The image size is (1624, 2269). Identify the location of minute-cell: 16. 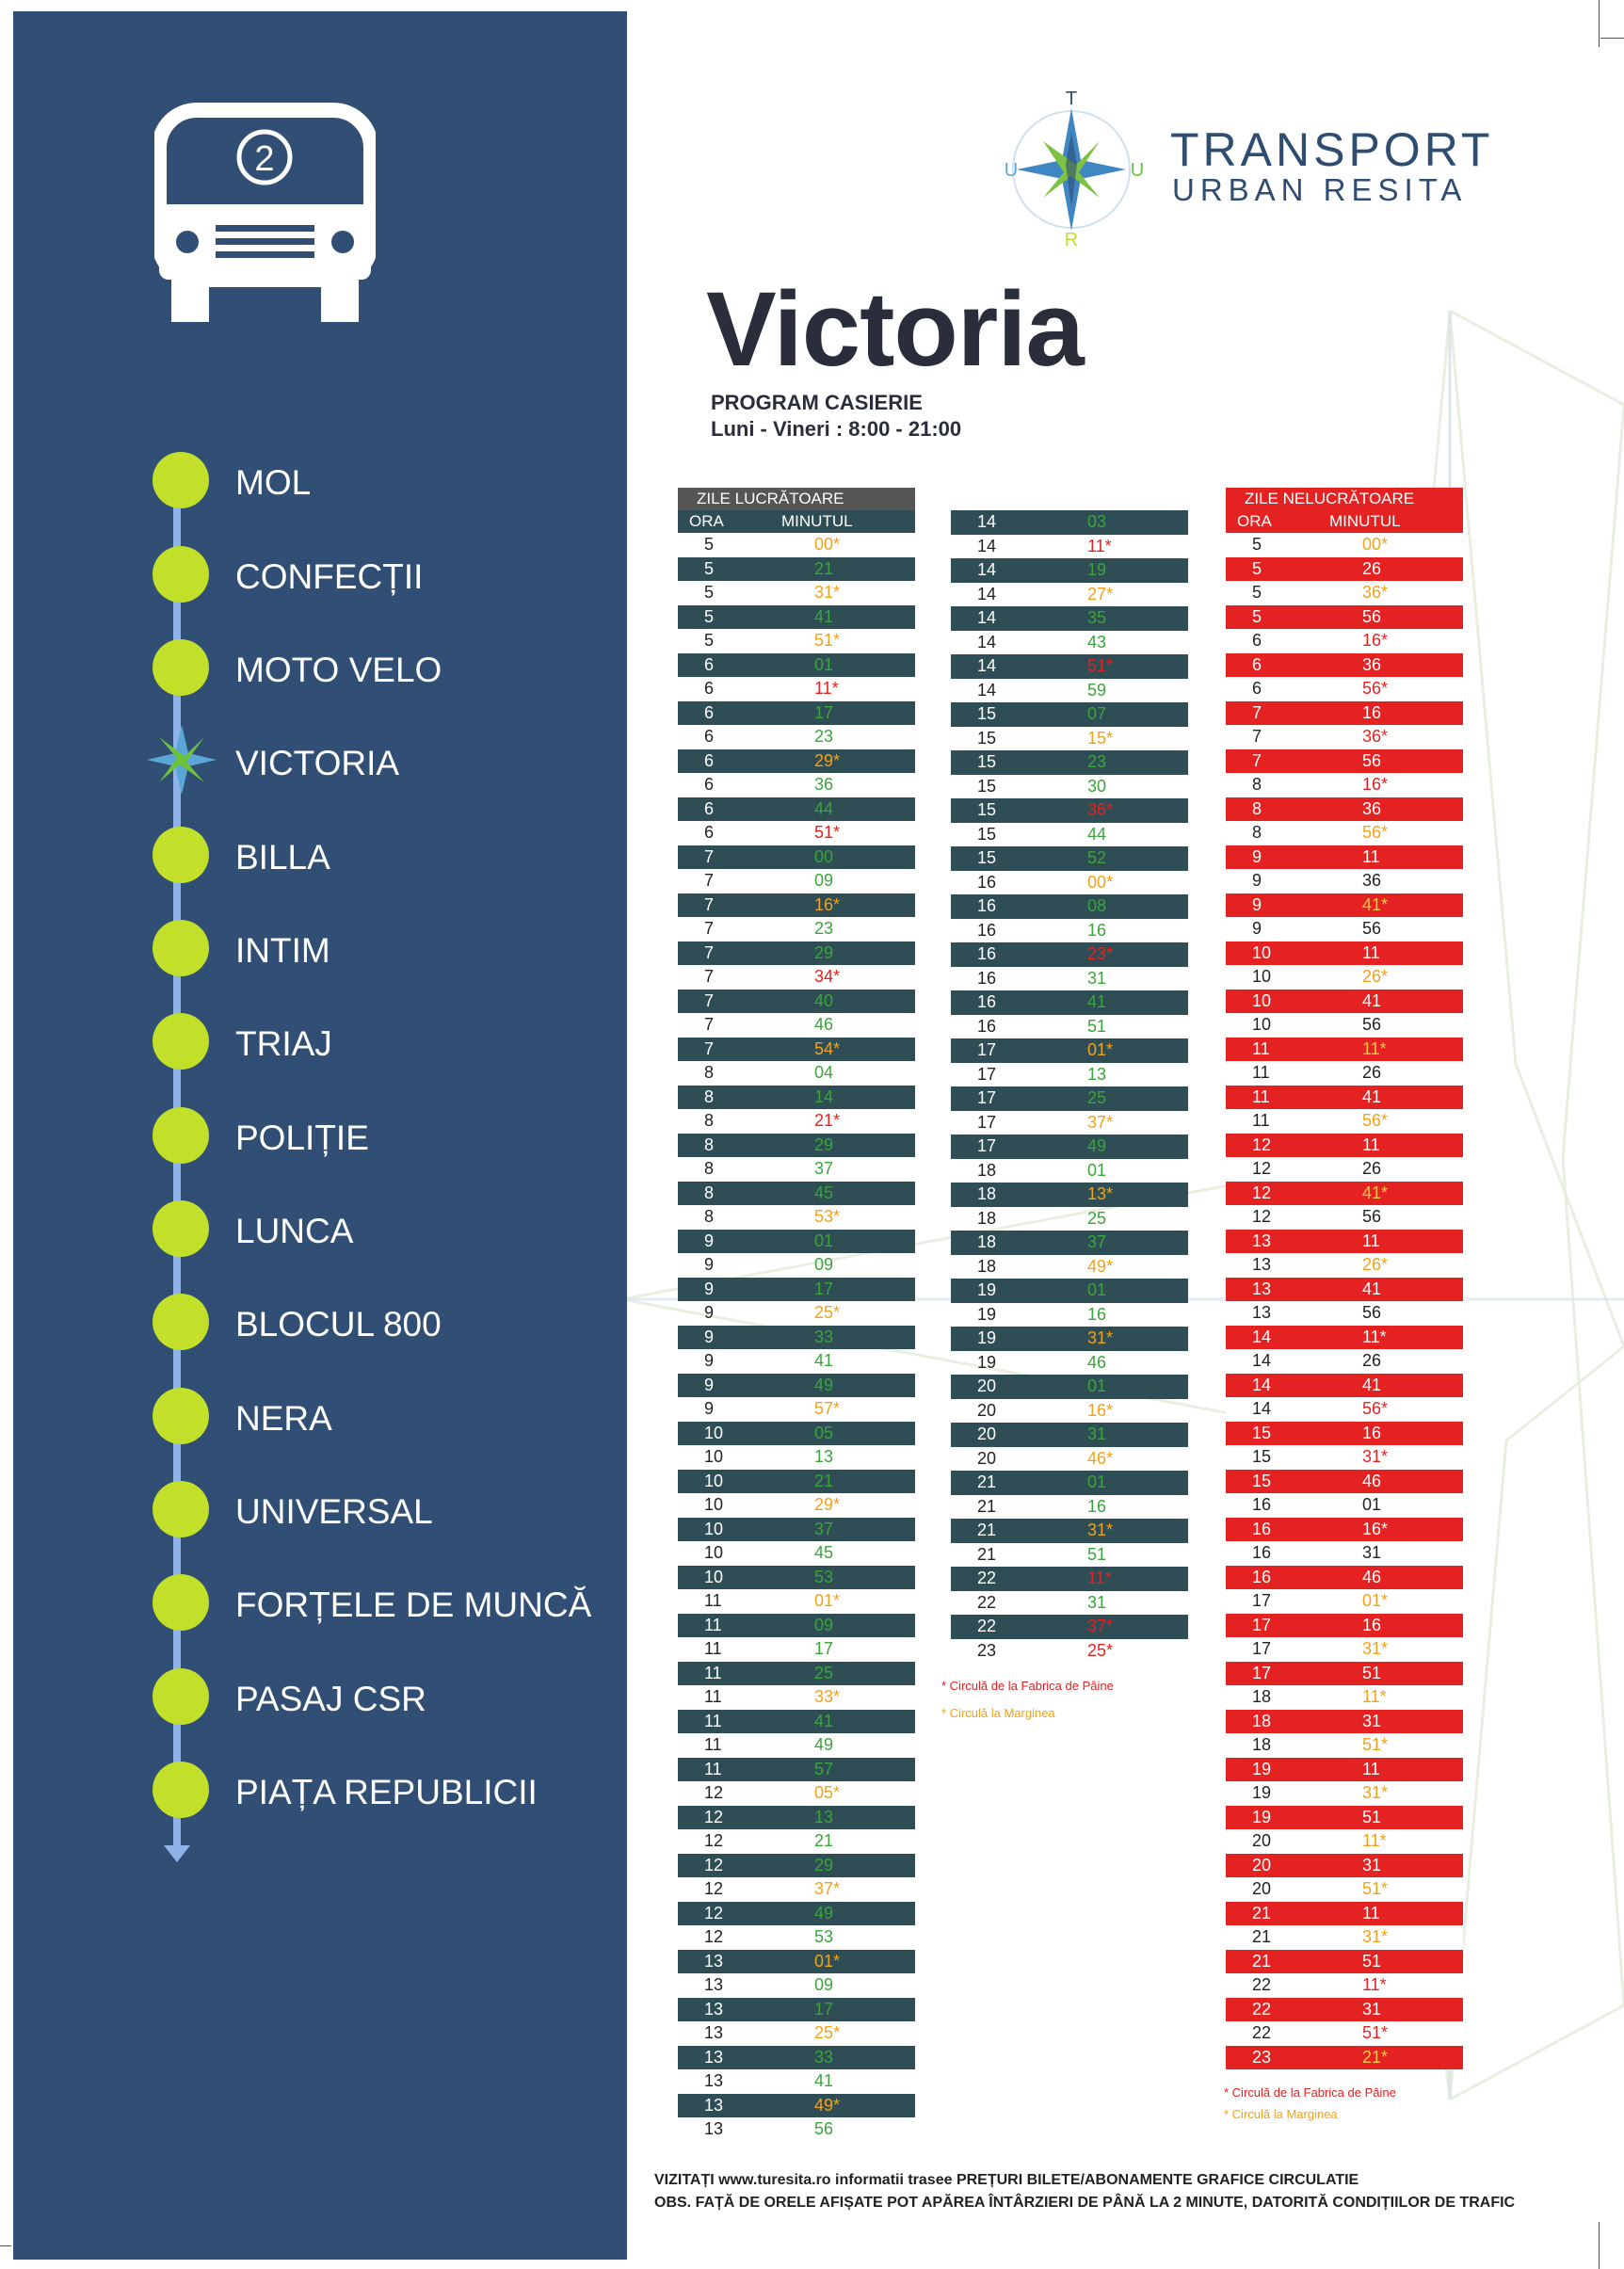
(1372, 1432).